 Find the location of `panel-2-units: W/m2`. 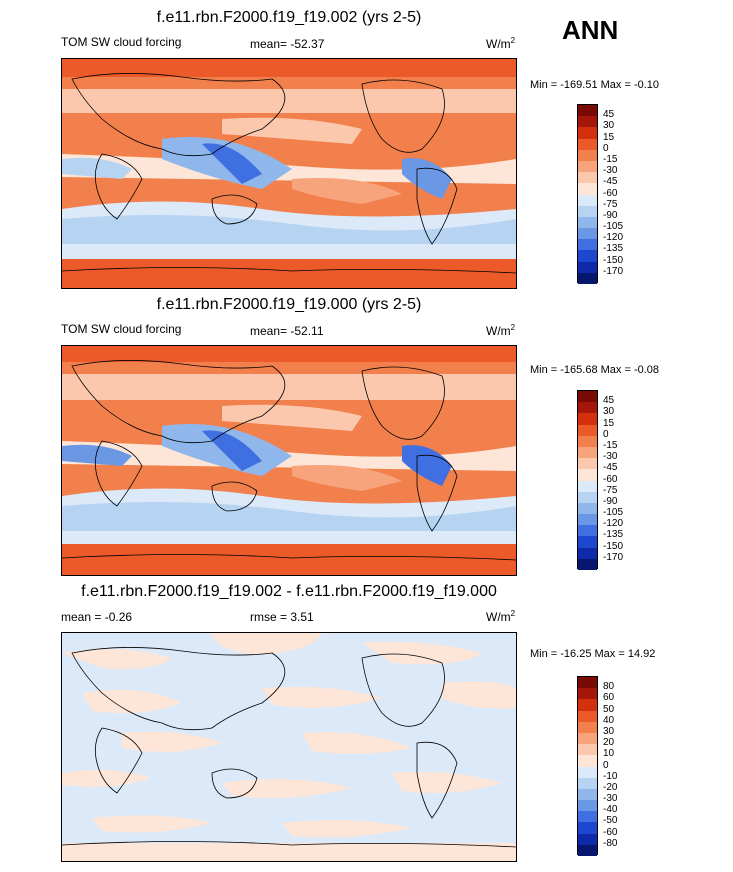

panel-2-units: W/m2 is located at coordinates (501, 330).